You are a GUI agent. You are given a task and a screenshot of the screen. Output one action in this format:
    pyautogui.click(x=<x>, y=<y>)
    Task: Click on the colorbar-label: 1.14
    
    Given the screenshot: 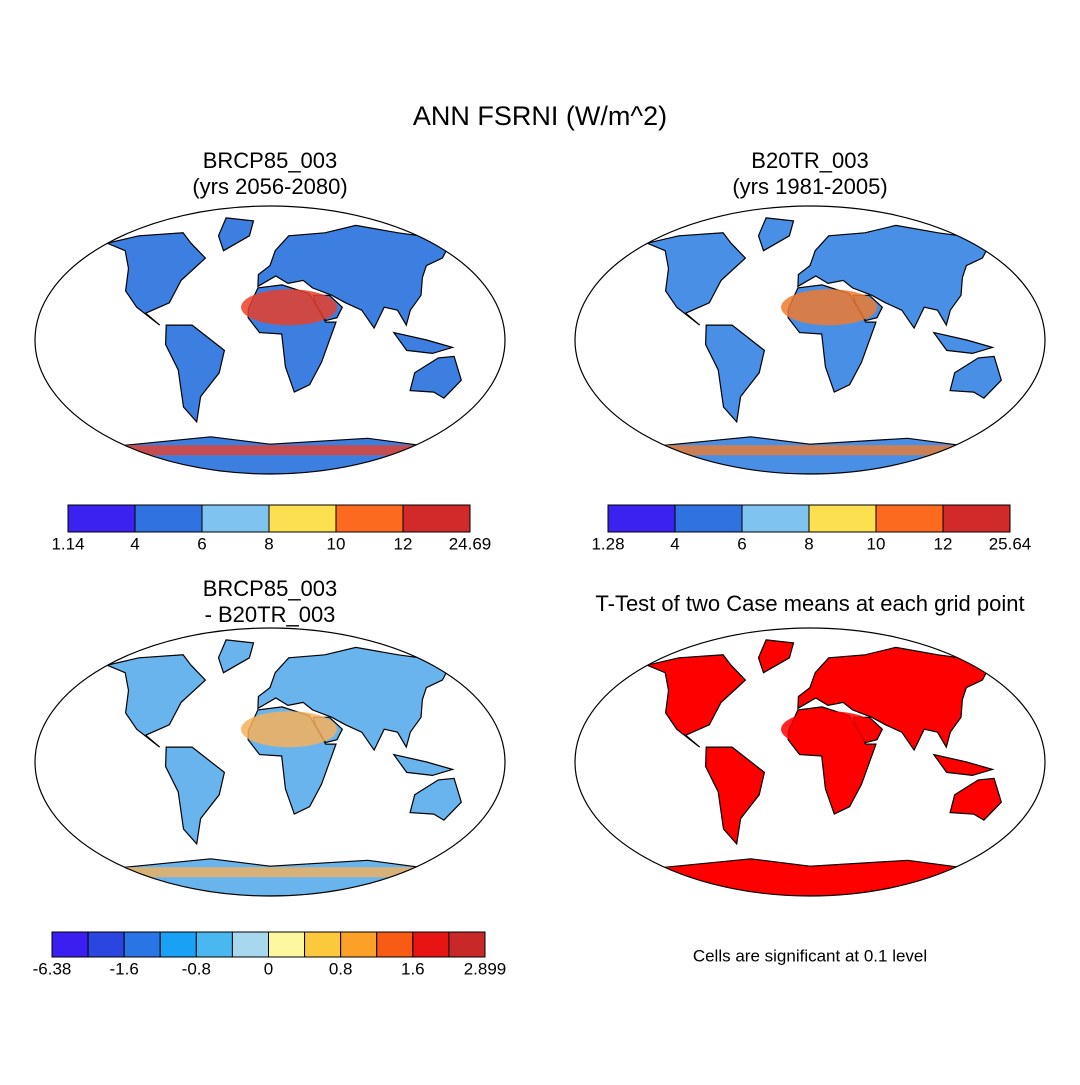 What is the action you would take?
    pyautogui.click(x=67, y=543)
    